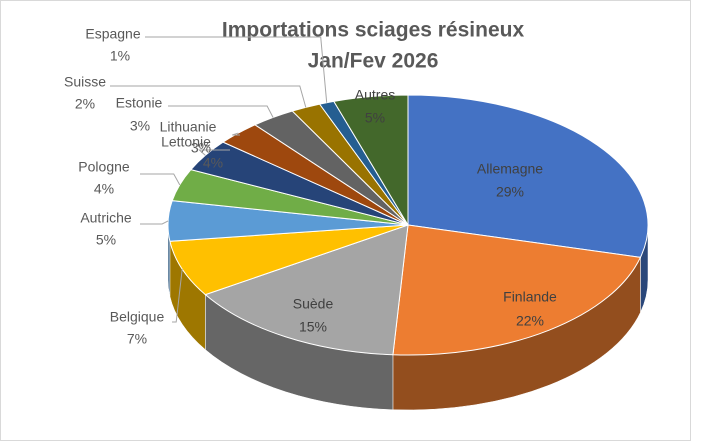  I want to click on data-label-name: Estonie, so click(139, 103).